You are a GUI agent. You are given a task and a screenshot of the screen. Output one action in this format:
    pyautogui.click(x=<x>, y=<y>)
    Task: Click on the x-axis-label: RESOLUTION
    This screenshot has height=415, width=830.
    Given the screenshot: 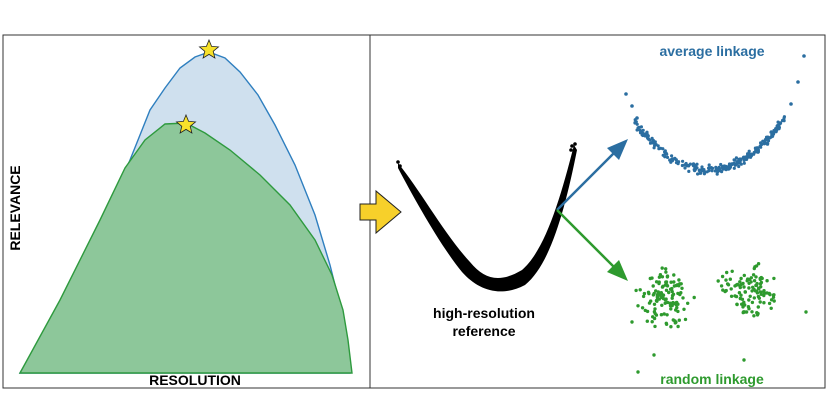 What is the action you would take?
    pyautogui.click(x=195, y=380)
    